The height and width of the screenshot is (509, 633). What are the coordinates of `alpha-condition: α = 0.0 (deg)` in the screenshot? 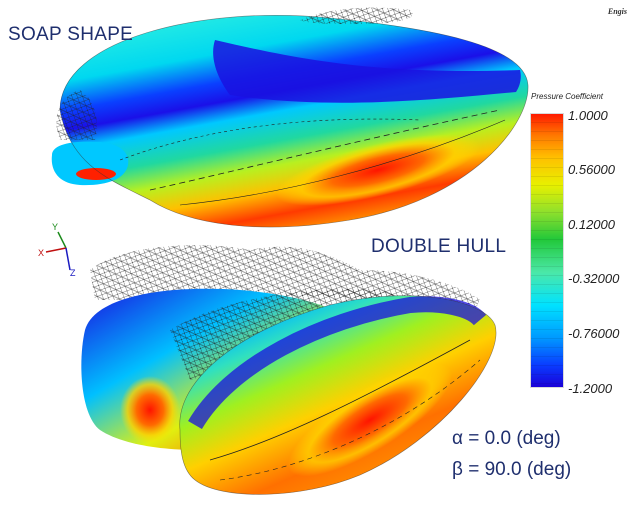 It's located at (506, 439).